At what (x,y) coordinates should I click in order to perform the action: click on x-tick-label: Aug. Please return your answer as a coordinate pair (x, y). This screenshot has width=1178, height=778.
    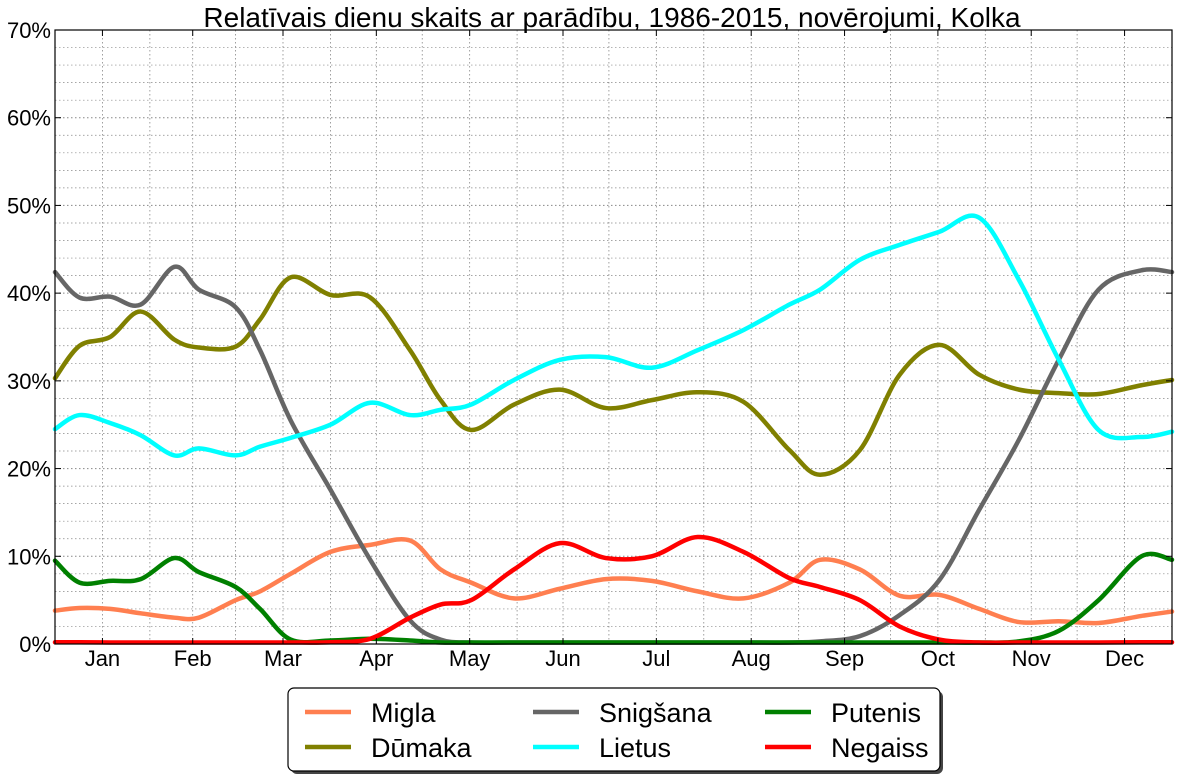
    Looking at the image, I should click on (751, 658).